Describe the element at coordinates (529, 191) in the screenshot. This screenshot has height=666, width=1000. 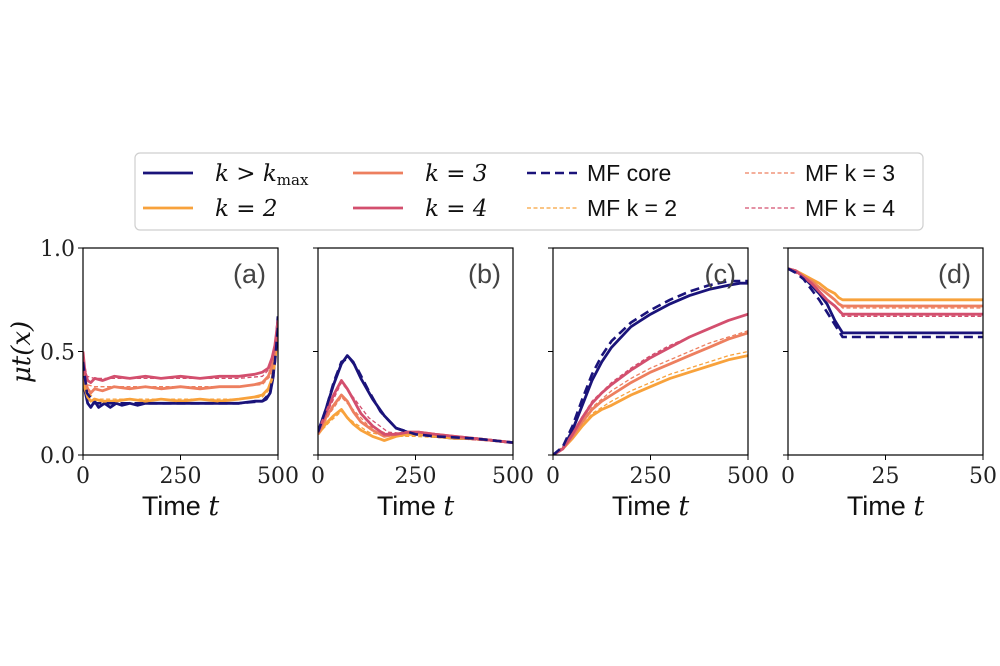
I see `legend-frame` at that location.